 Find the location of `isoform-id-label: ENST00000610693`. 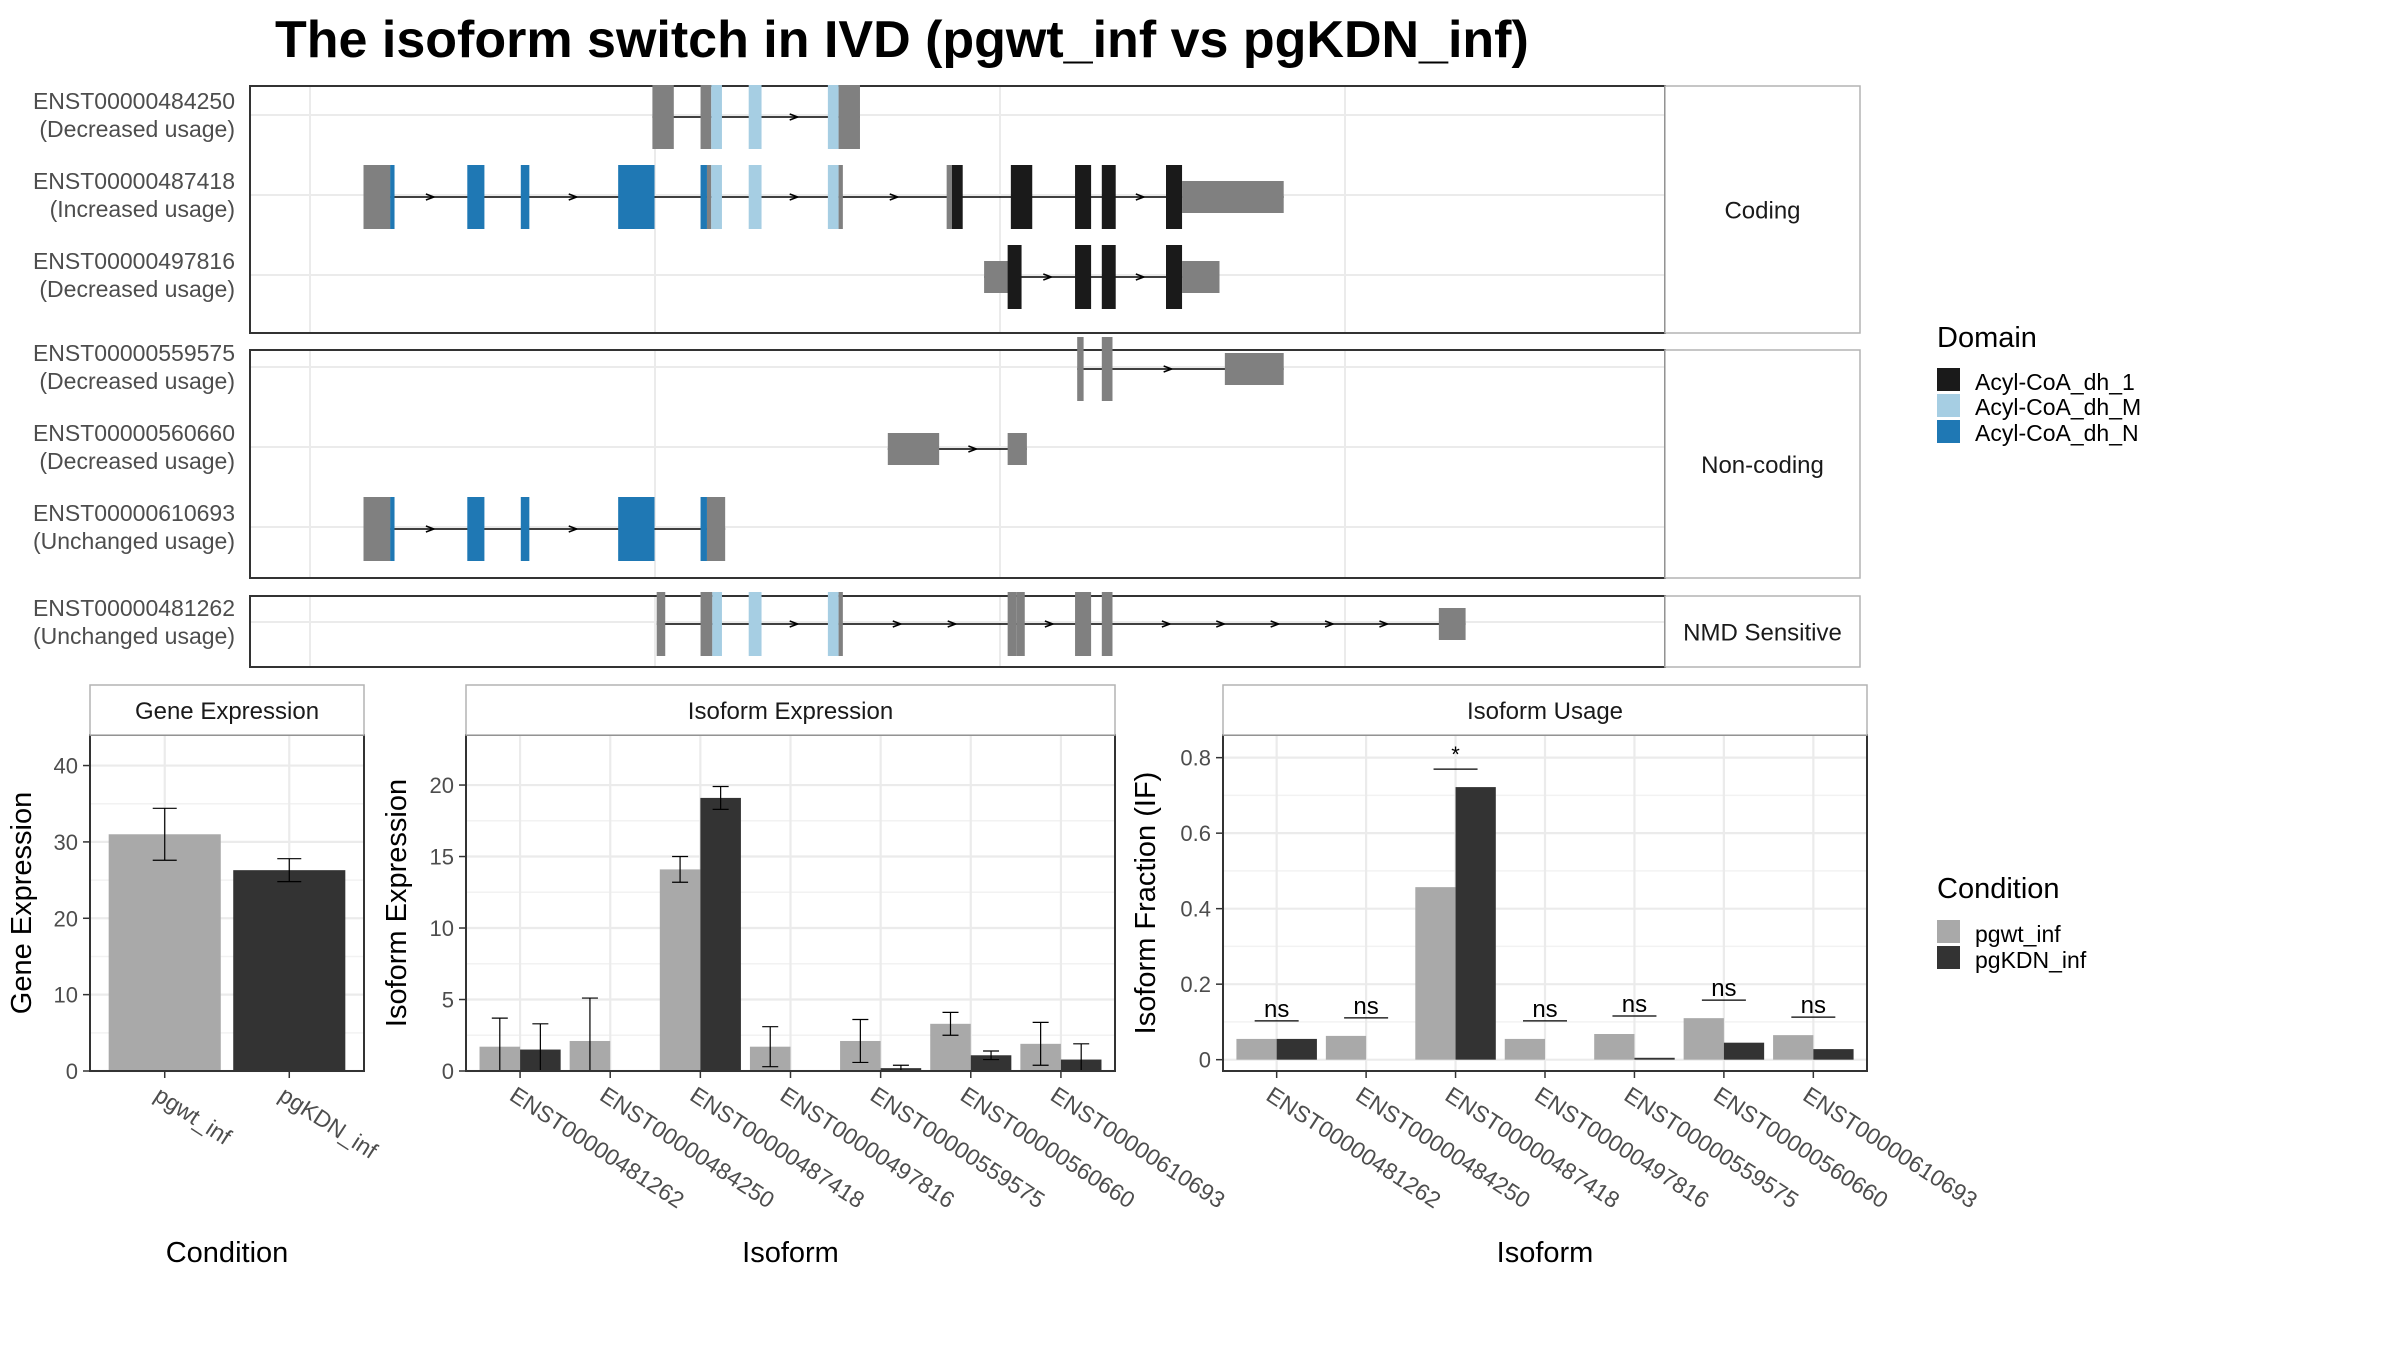

isoform-id-label: ENST00000610693 is located at coordinates (134, 513).